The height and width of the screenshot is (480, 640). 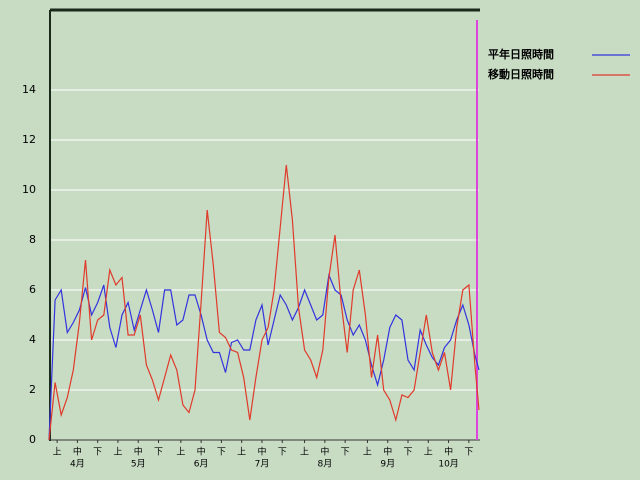 I want to click on y-tick-label: 4, so click(x=32, y=339).